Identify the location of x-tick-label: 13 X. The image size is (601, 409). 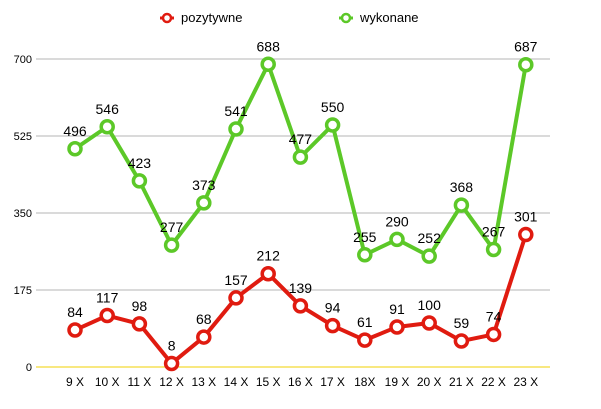
(203, 382).